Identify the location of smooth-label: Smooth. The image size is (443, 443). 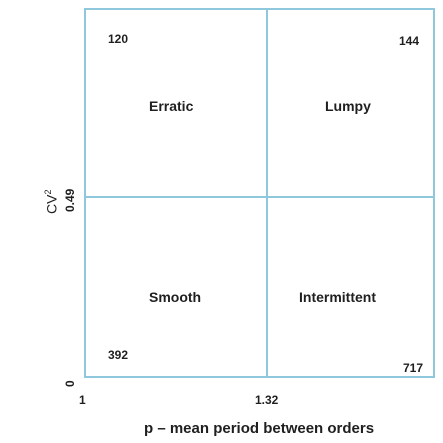
(175, 297).